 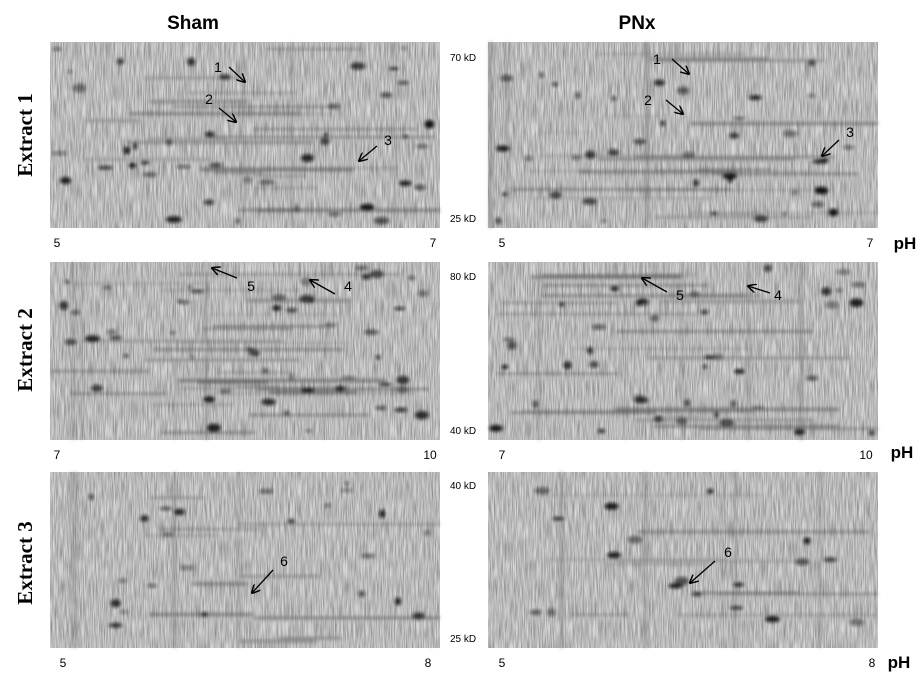 I want to click on mw-label: 70 kD, so click(x=463, y=58).